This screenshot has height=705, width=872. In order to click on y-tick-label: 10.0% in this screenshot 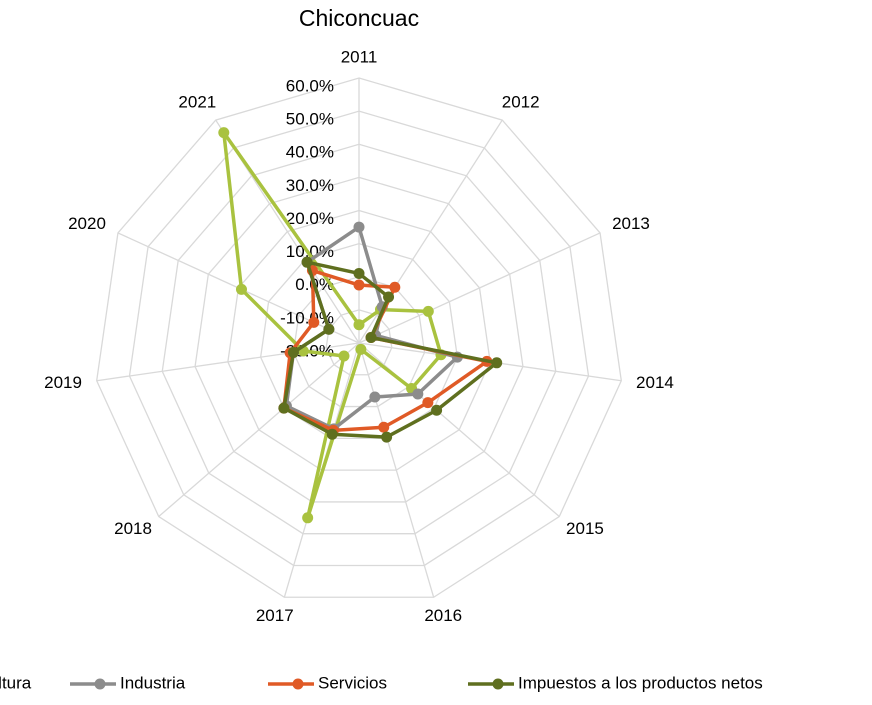, I will do `click(310, 251)`.